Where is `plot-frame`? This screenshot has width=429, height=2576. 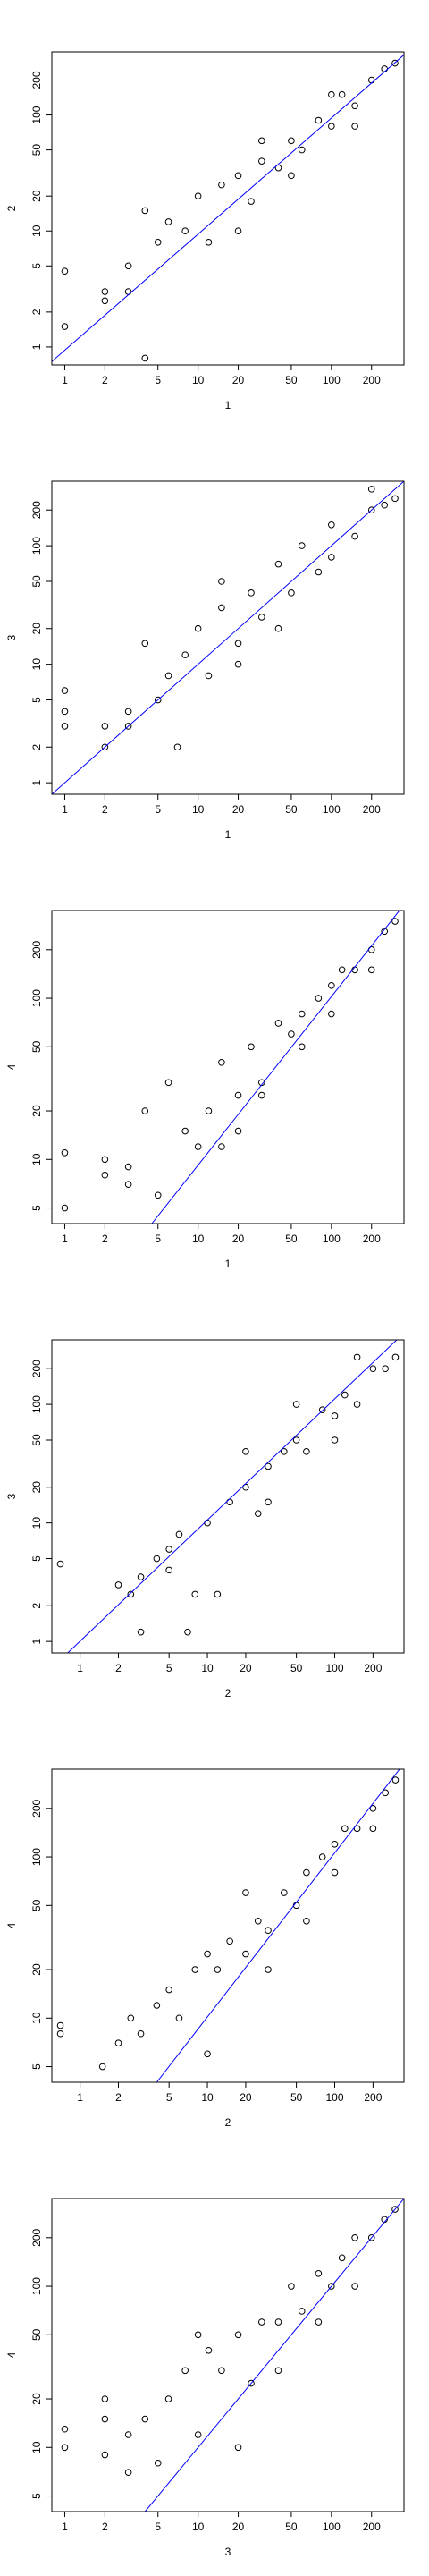 plot-frame is located at coordinates (228, 1067).